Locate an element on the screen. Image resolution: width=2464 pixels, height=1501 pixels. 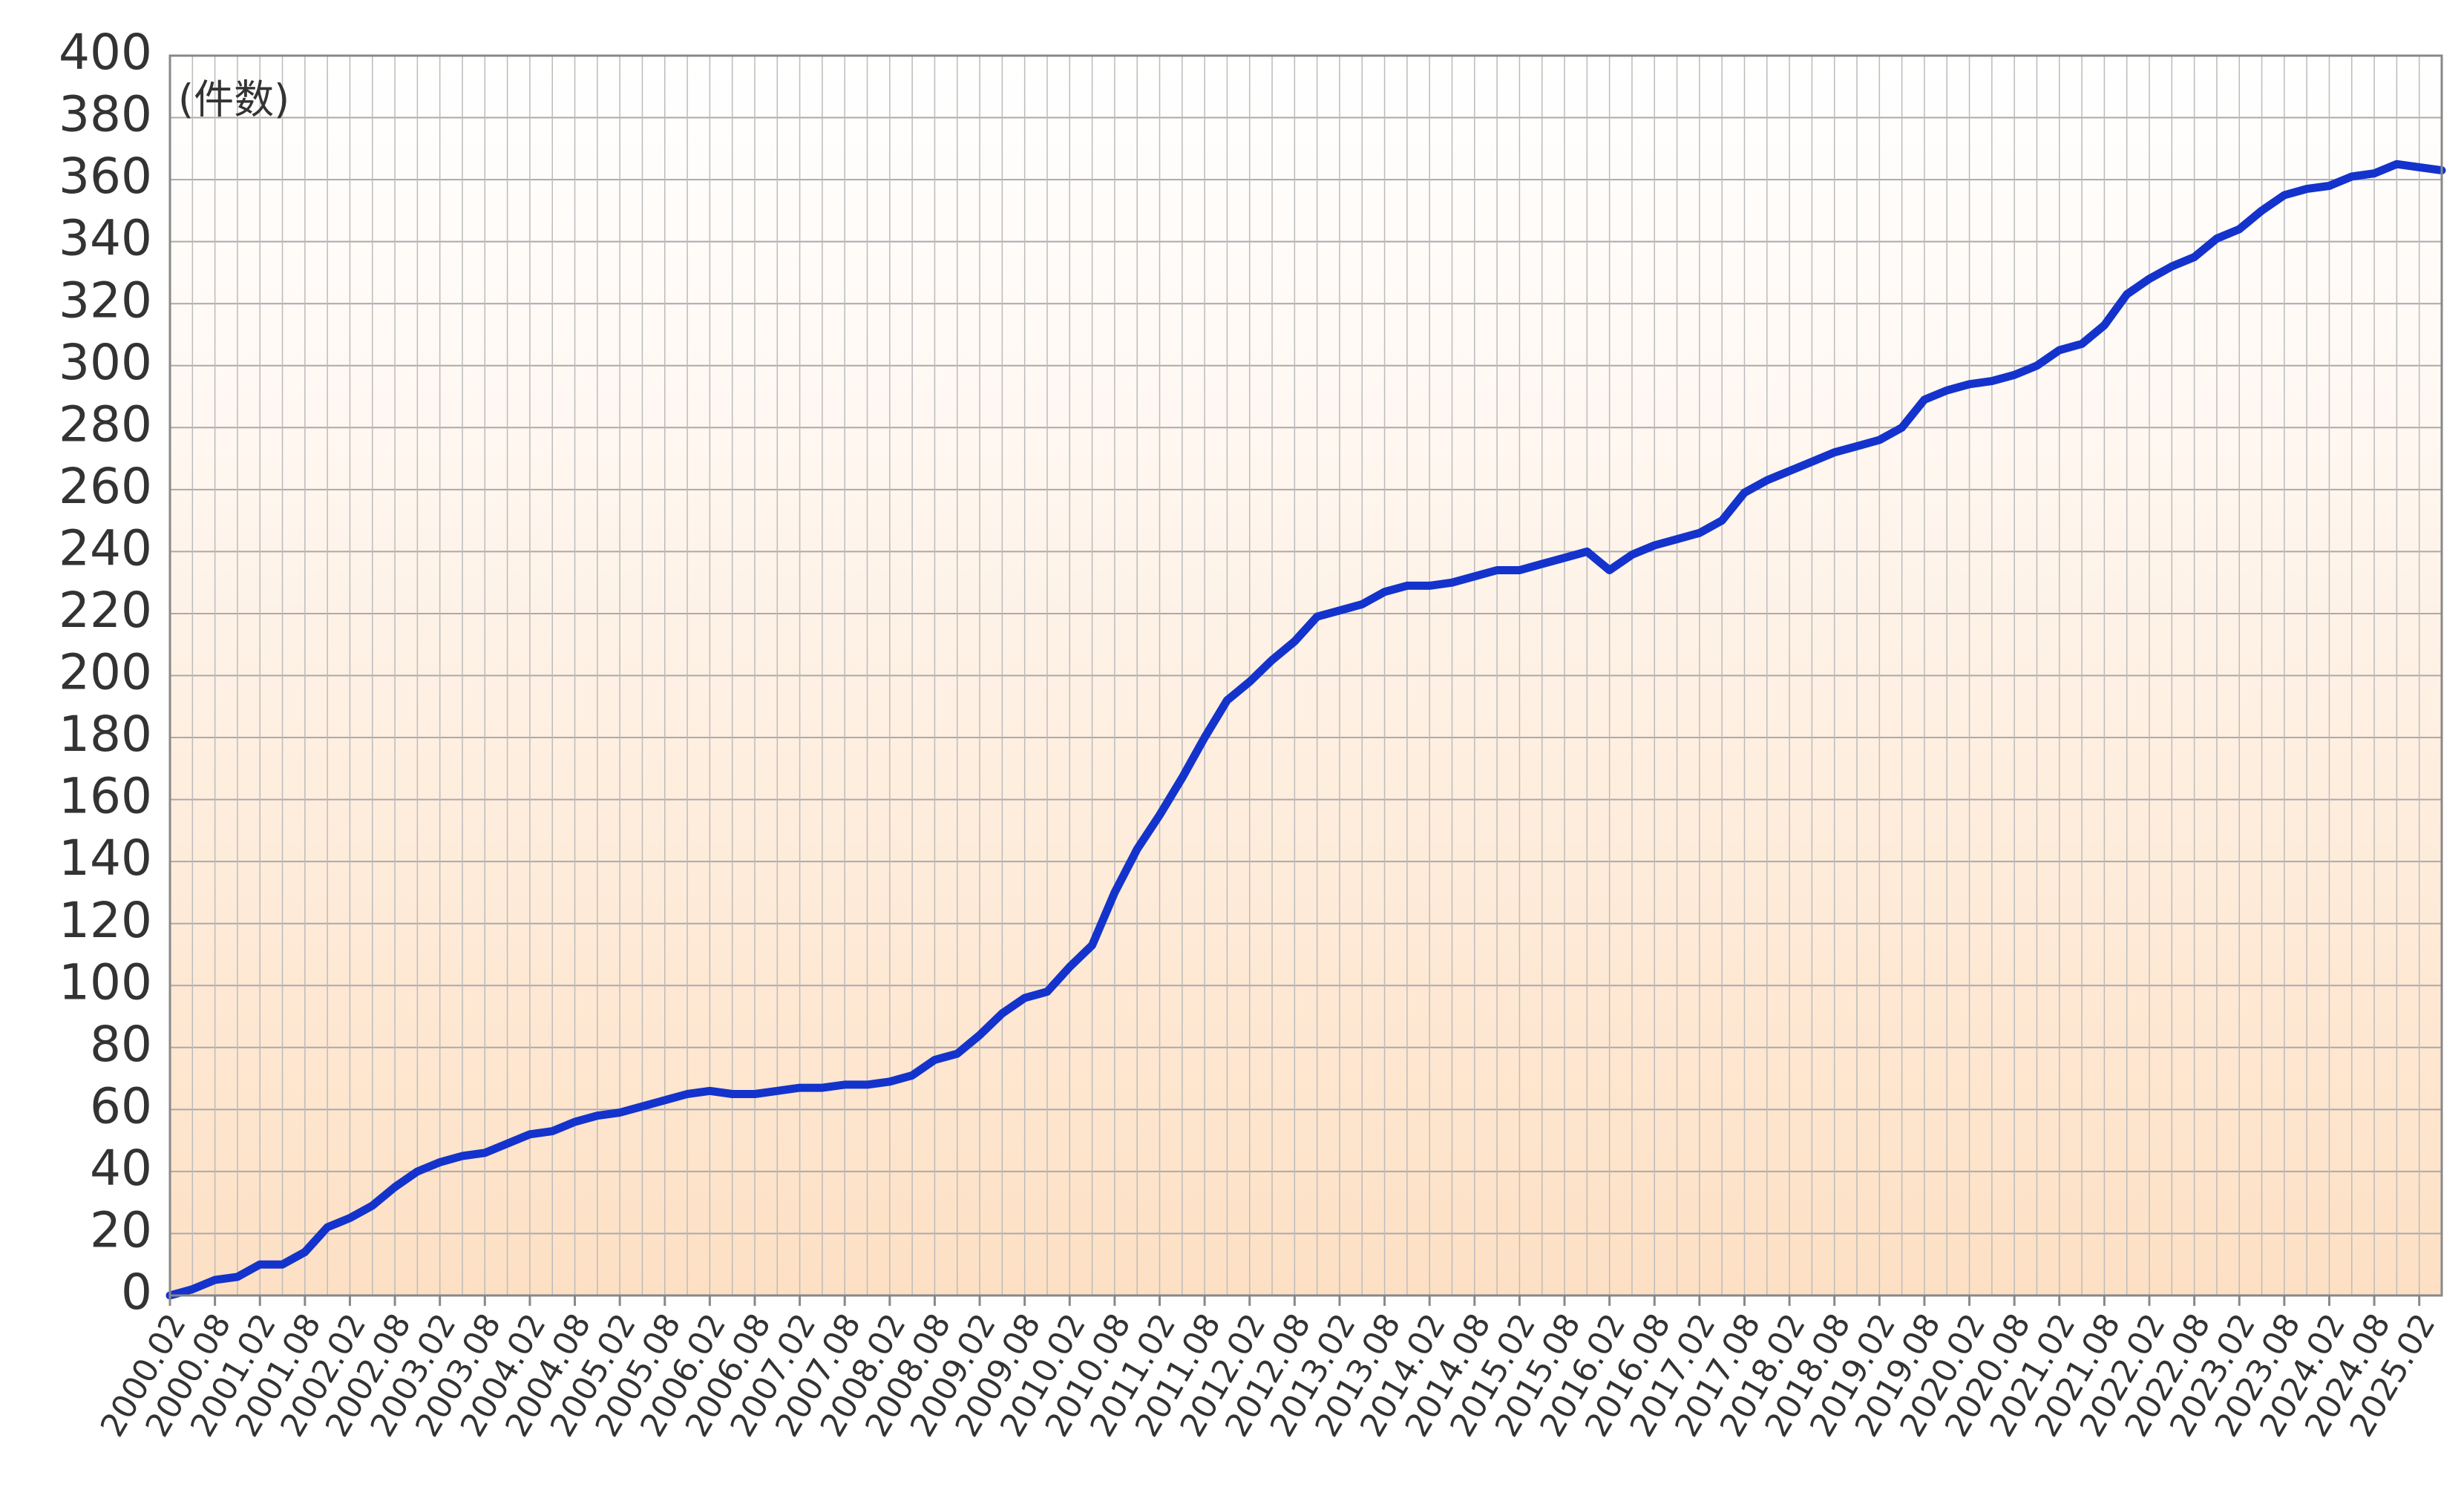
y-tick-label: 360 is located at coordinates (105, 176).